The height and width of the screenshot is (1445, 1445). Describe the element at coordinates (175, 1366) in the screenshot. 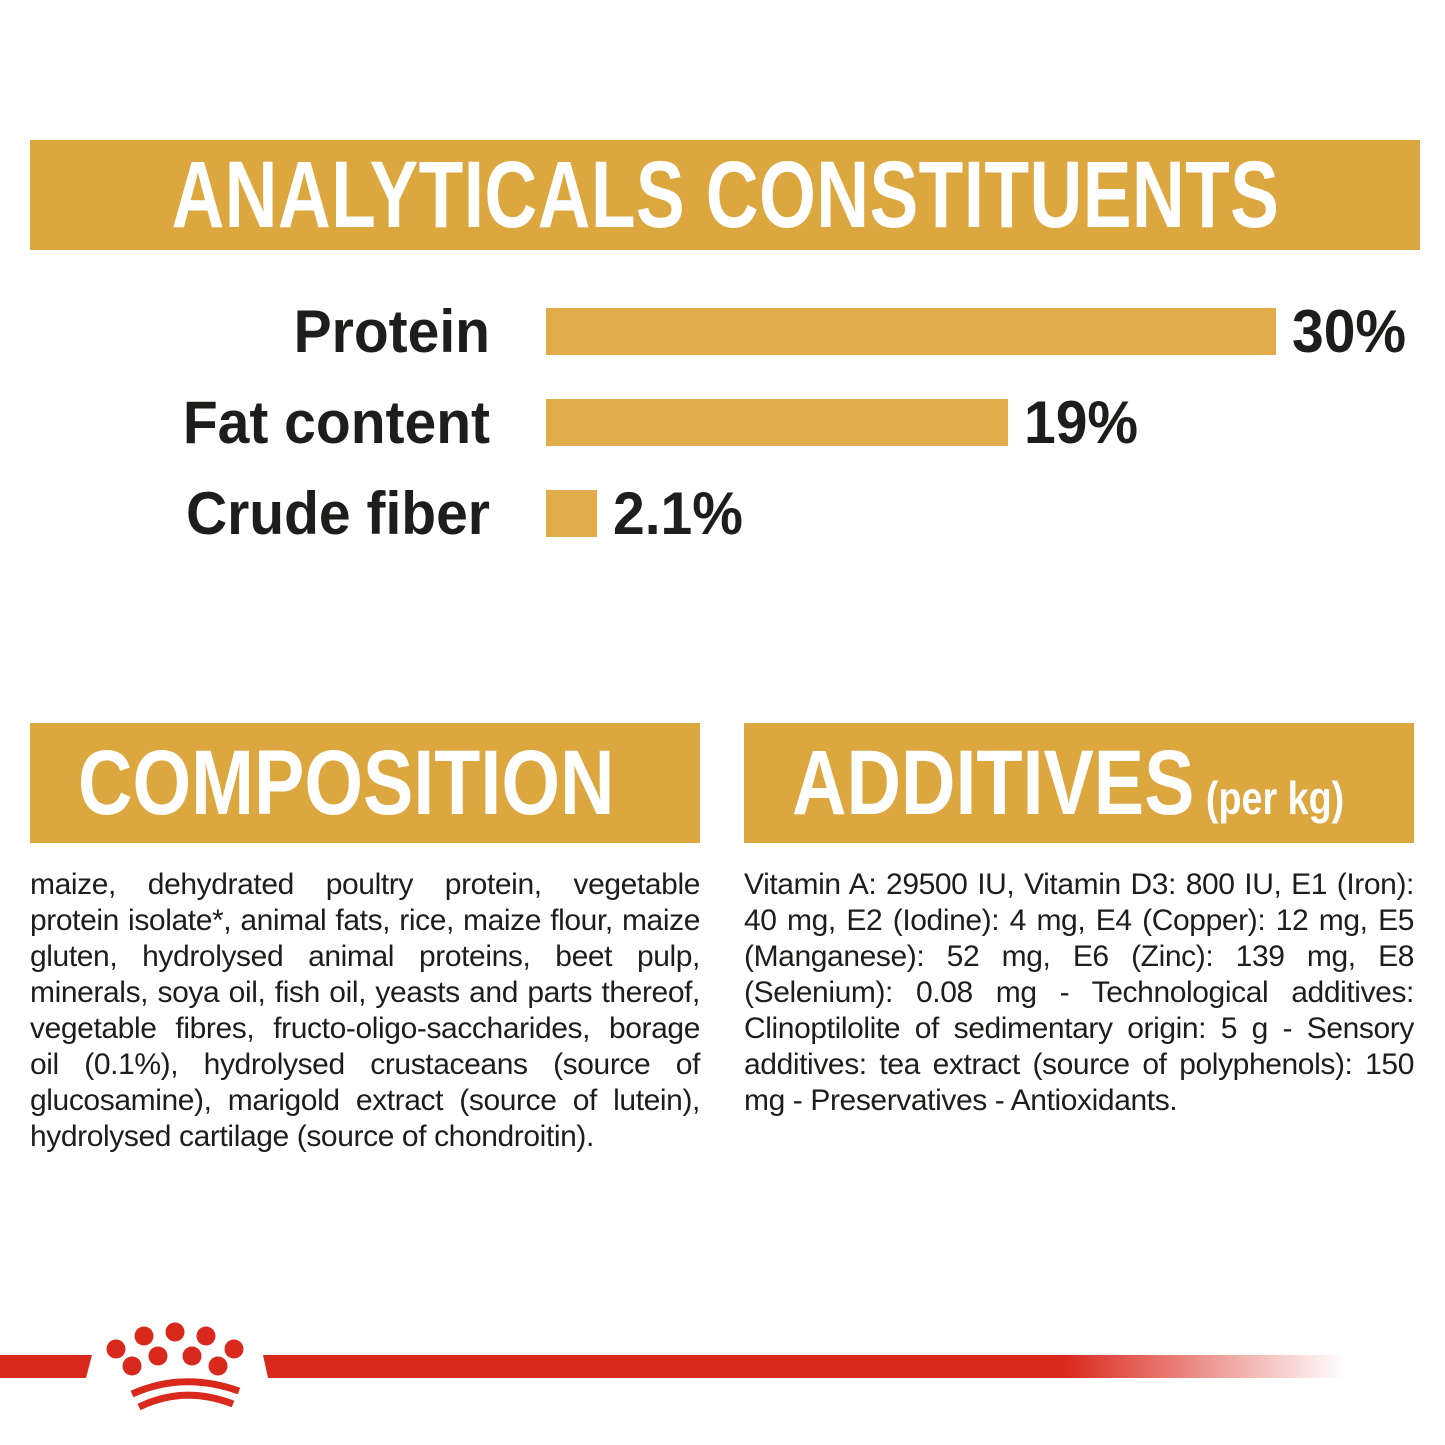

I see `royal-canin-crown-icon` at that location.